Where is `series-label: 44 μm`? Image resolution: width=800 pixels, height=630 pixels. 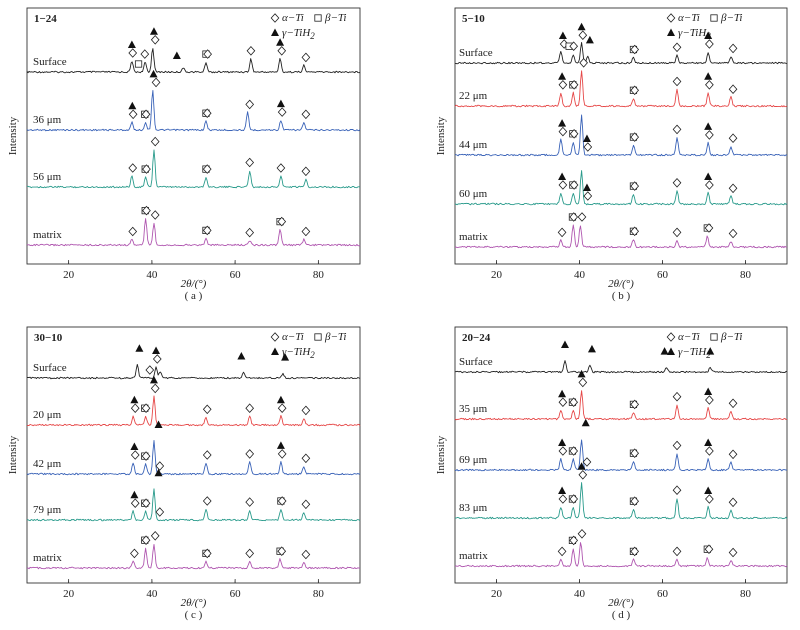
series-label: 44 μm is located at coordinates (473, 145).